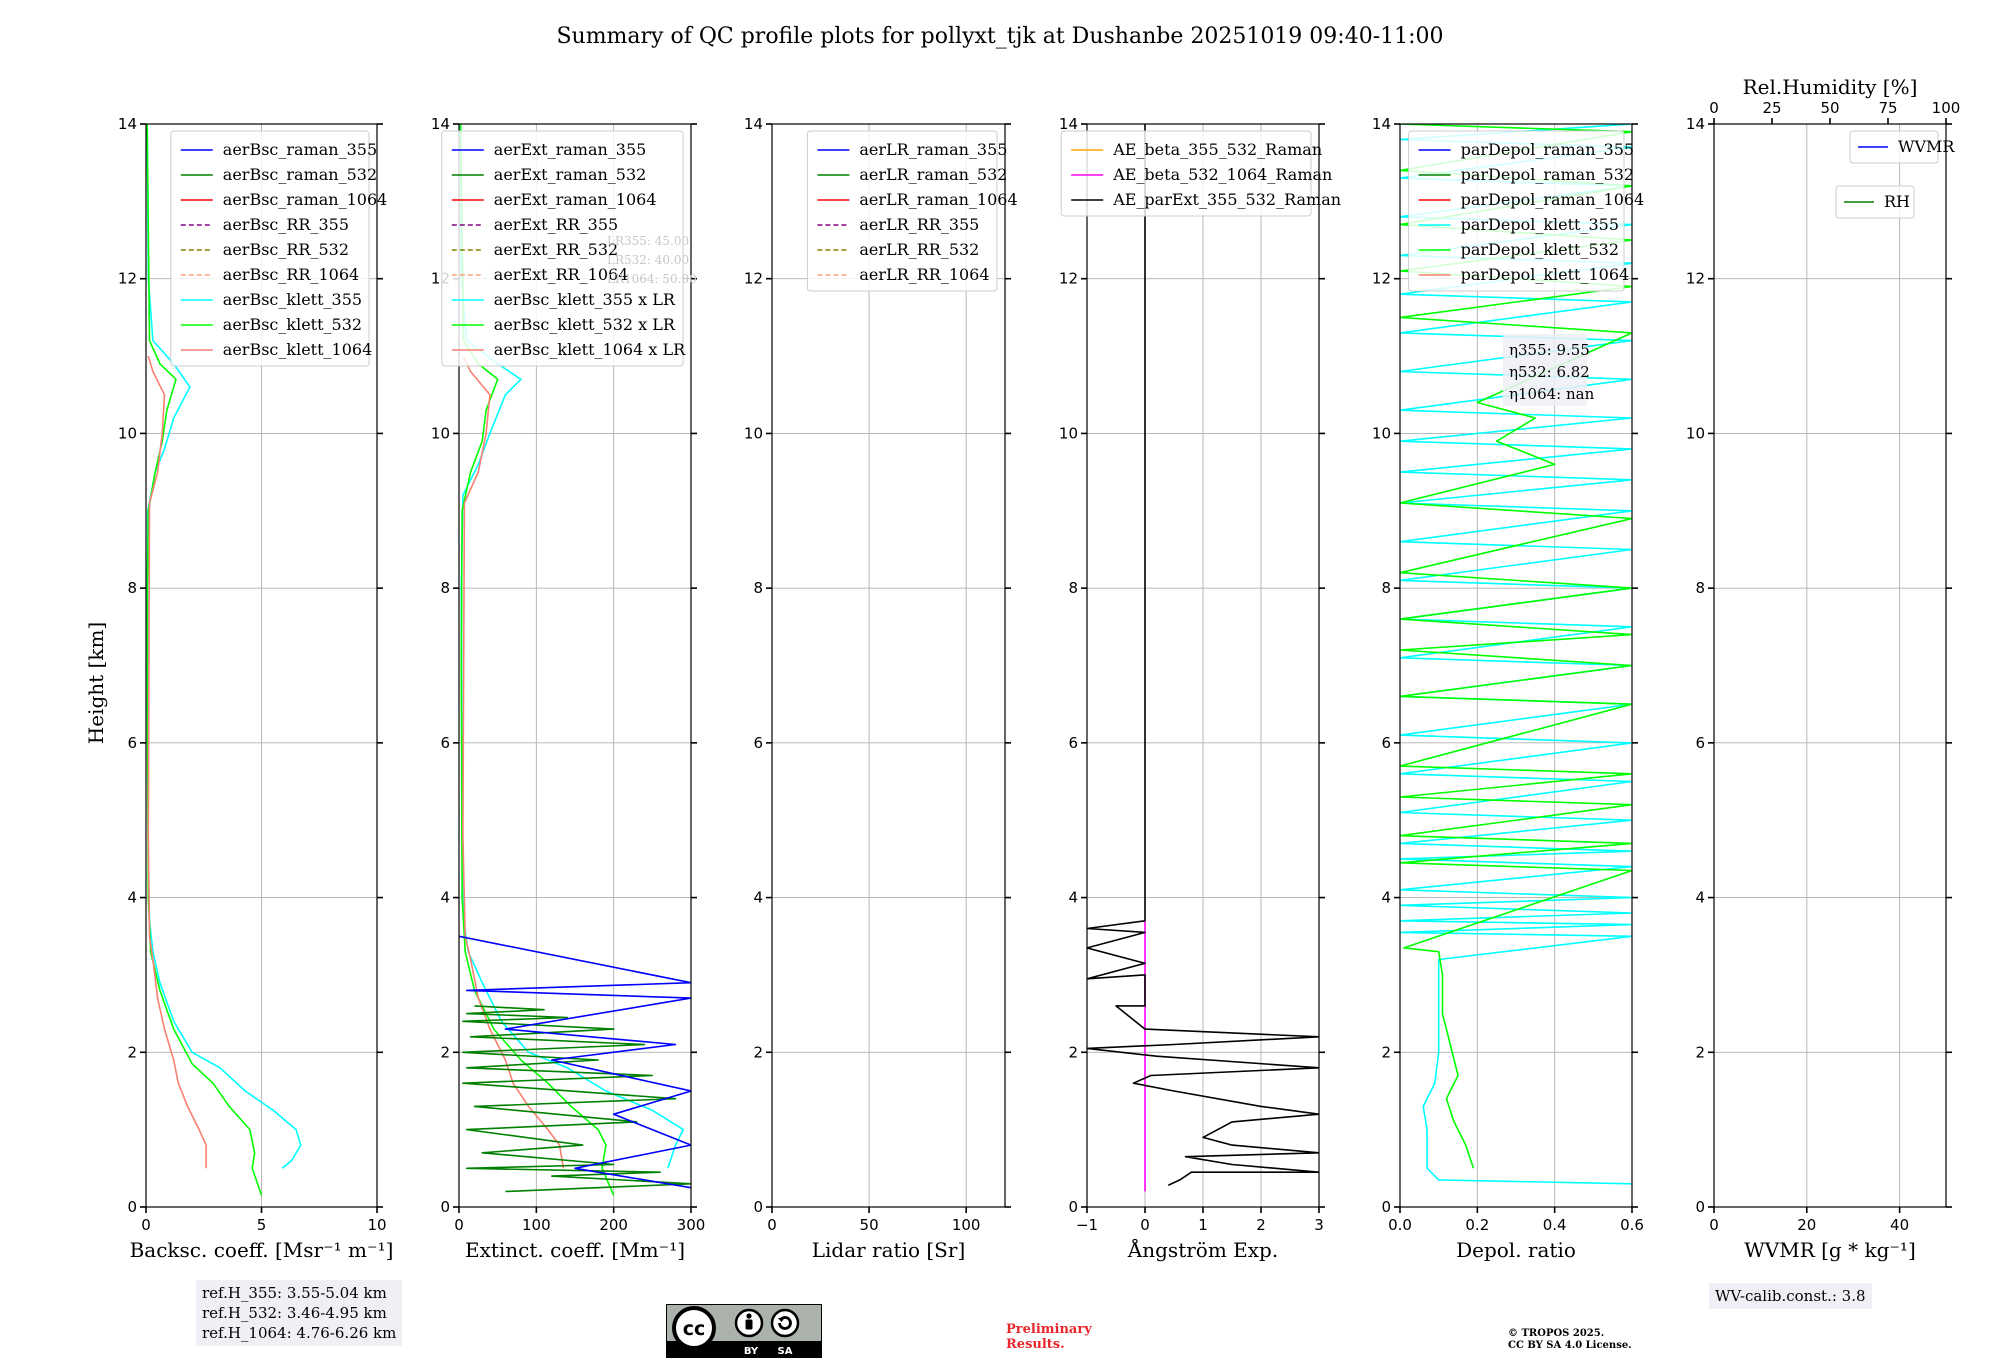 The height and width of the screenshot is (1360, 2000). I want to click on legend-label: aerBsc_klett_355, so click(292, 299).